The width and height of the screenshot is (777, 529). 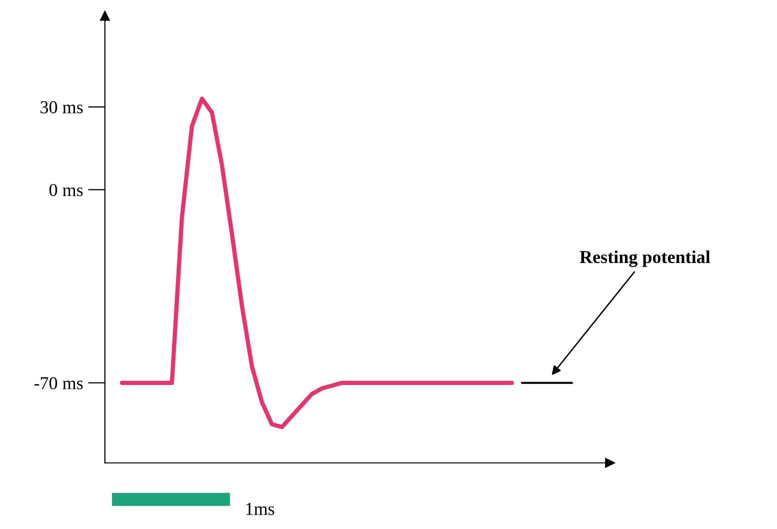 I want to click on text: Resting potential, so click(x=645, y=258).